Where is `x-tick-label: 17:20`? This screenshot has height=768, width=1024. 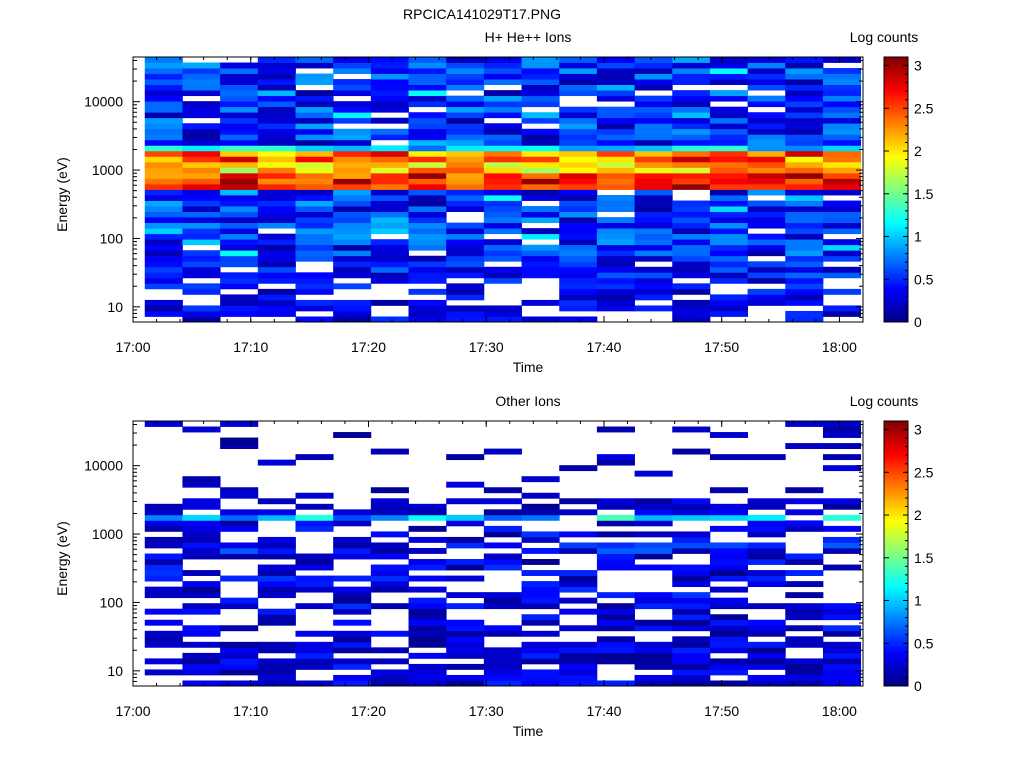
x-tick-label: 17:20 is located at coordinates (368, 347).